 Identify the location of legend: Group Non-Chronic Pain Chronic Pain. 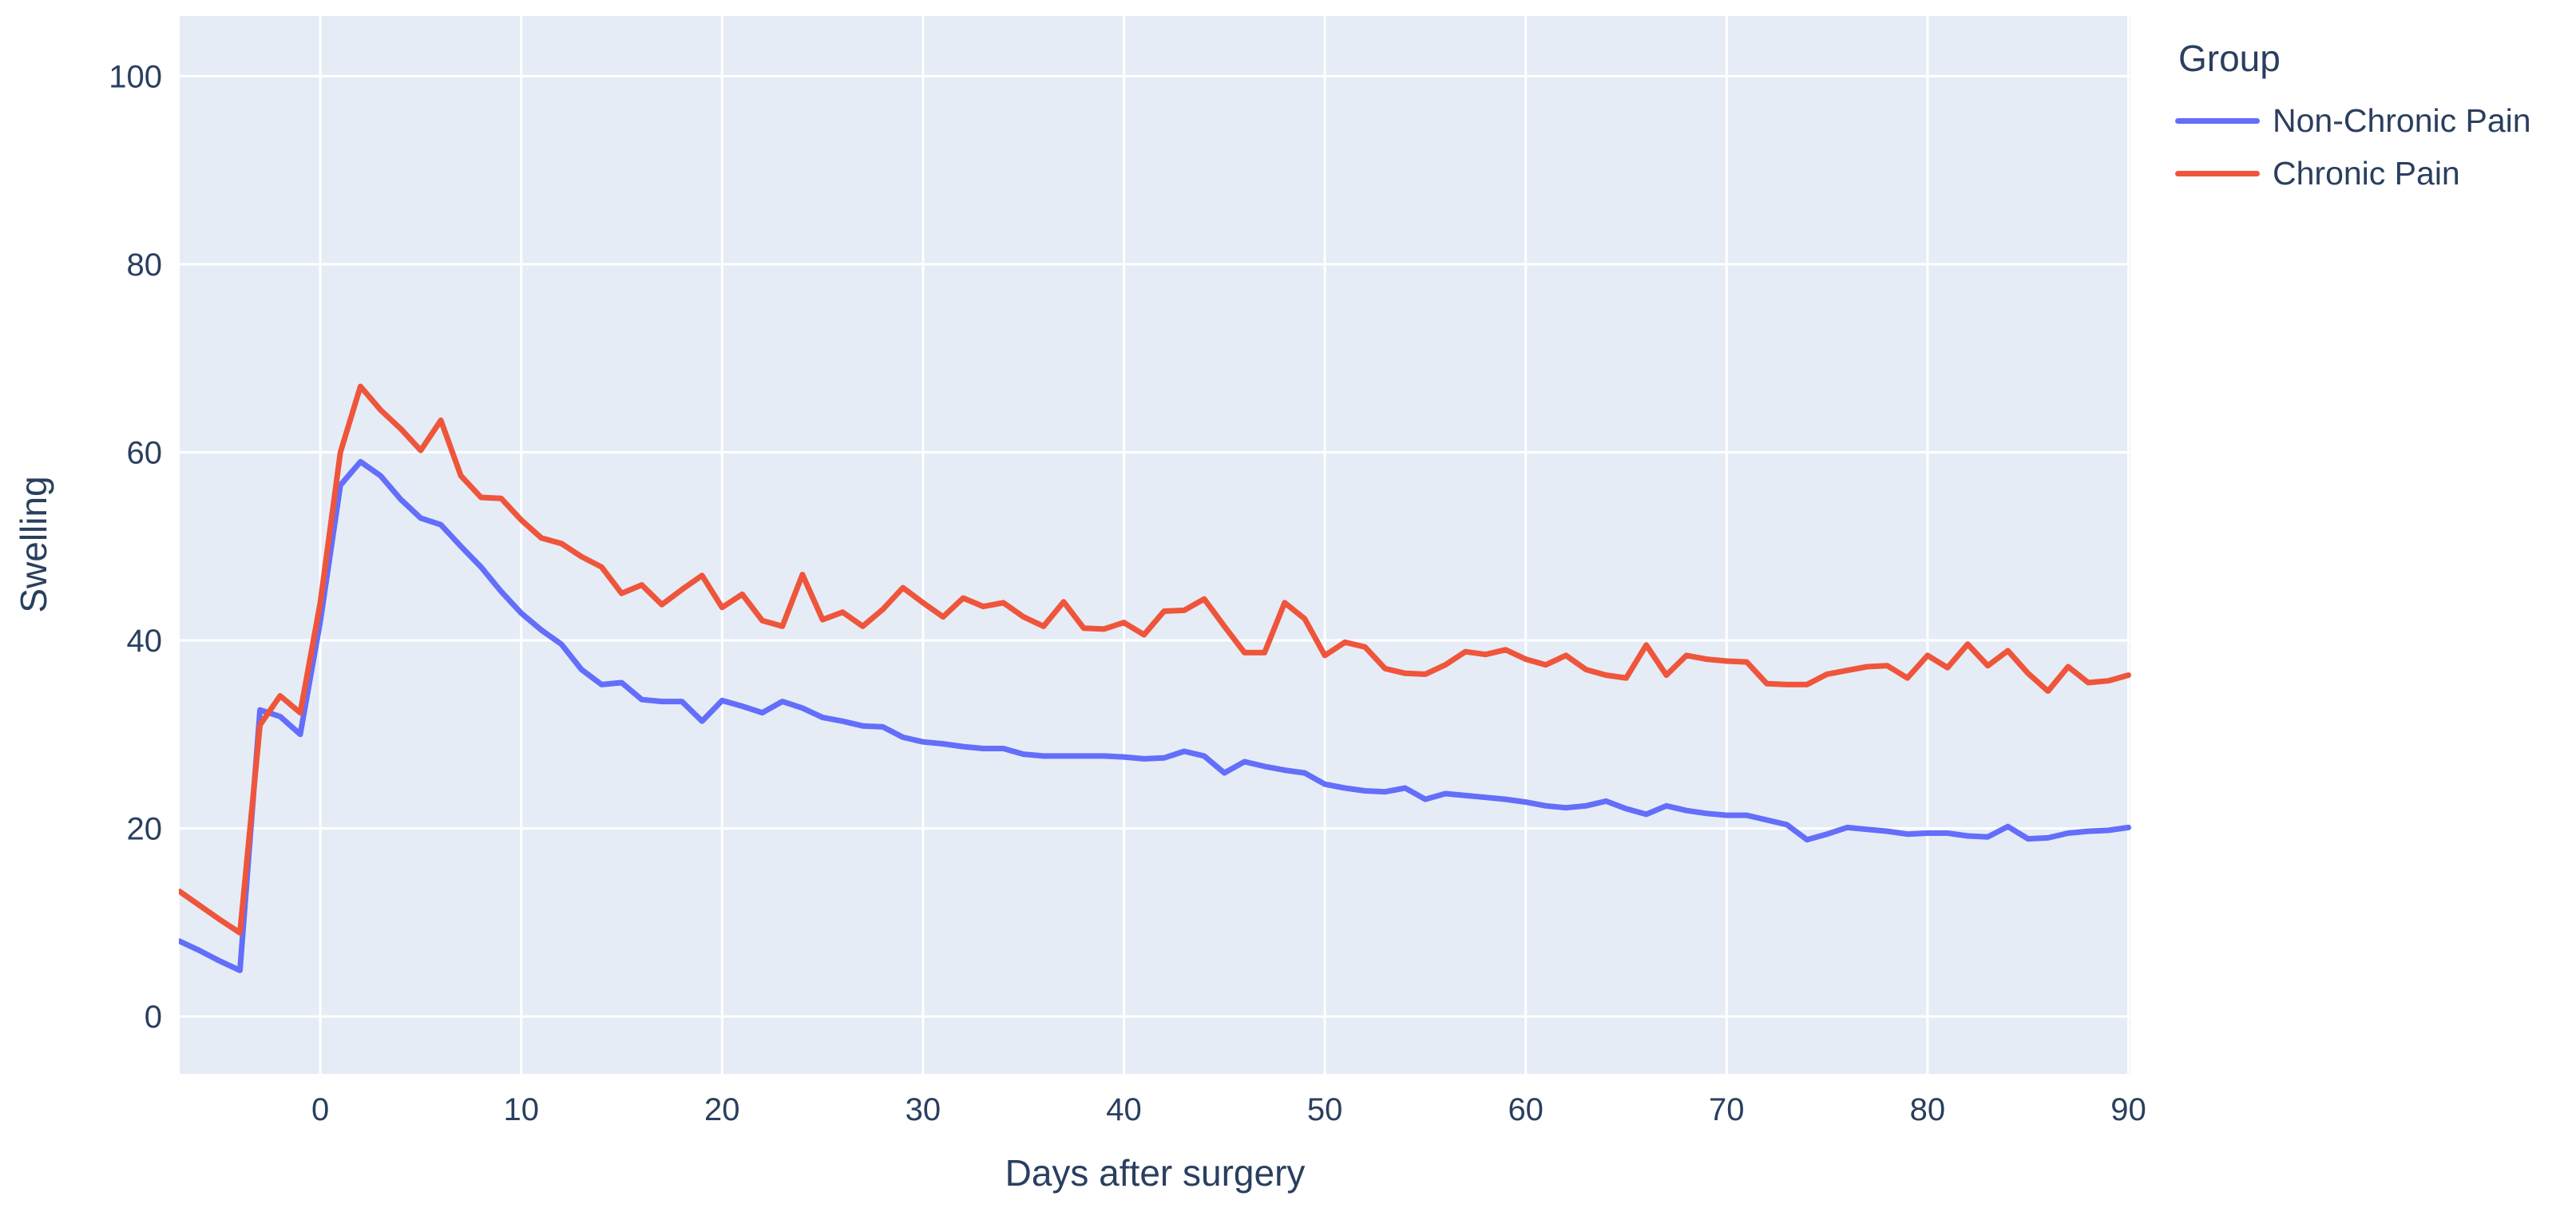
(2374, 118).